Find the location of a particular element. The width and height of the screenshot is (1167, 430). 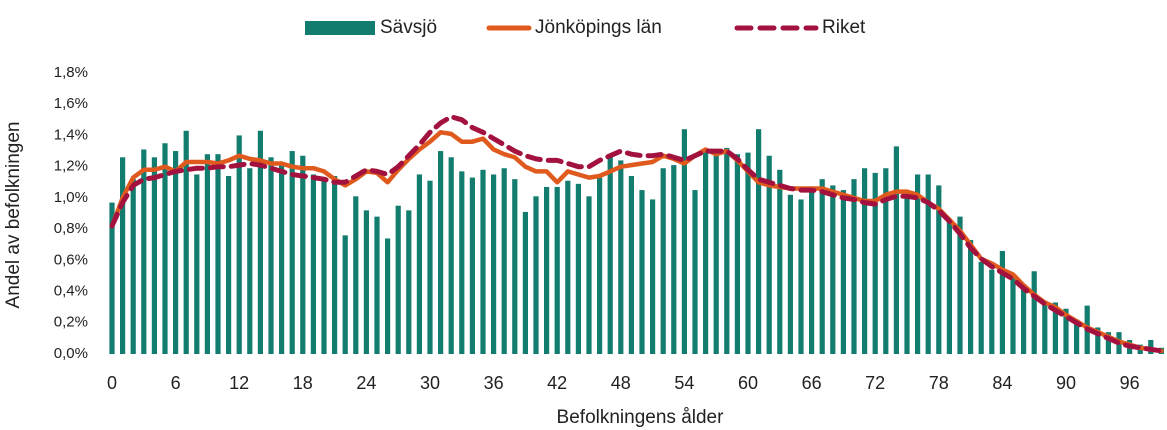

legend-swatch is located at coordinates (340, 28).